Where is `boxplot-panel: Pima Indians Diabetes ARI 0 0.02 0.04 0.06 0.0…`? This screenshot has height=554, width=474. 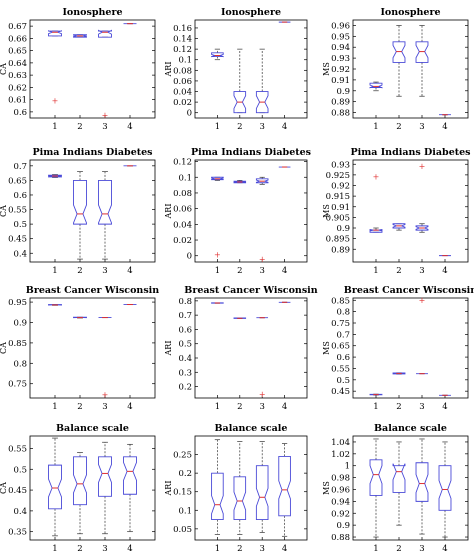
boxplot-panel: Pima Indians Diabetes ARI 0 0.02 0.04 0.06 0.0… is located at coordinates (237, 211).